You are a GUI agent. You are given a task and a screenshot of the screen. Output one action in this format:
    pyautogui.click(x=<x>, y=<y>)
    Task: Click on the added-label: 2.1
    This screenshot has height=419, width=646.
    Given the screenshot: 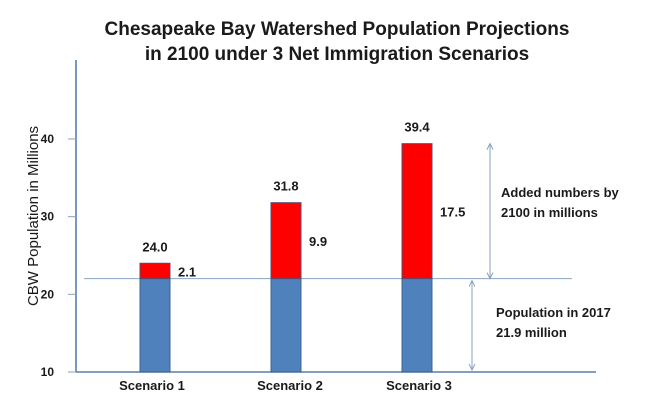 What is the action you would take?
    pyautogui.click(x=187, y=271)
    